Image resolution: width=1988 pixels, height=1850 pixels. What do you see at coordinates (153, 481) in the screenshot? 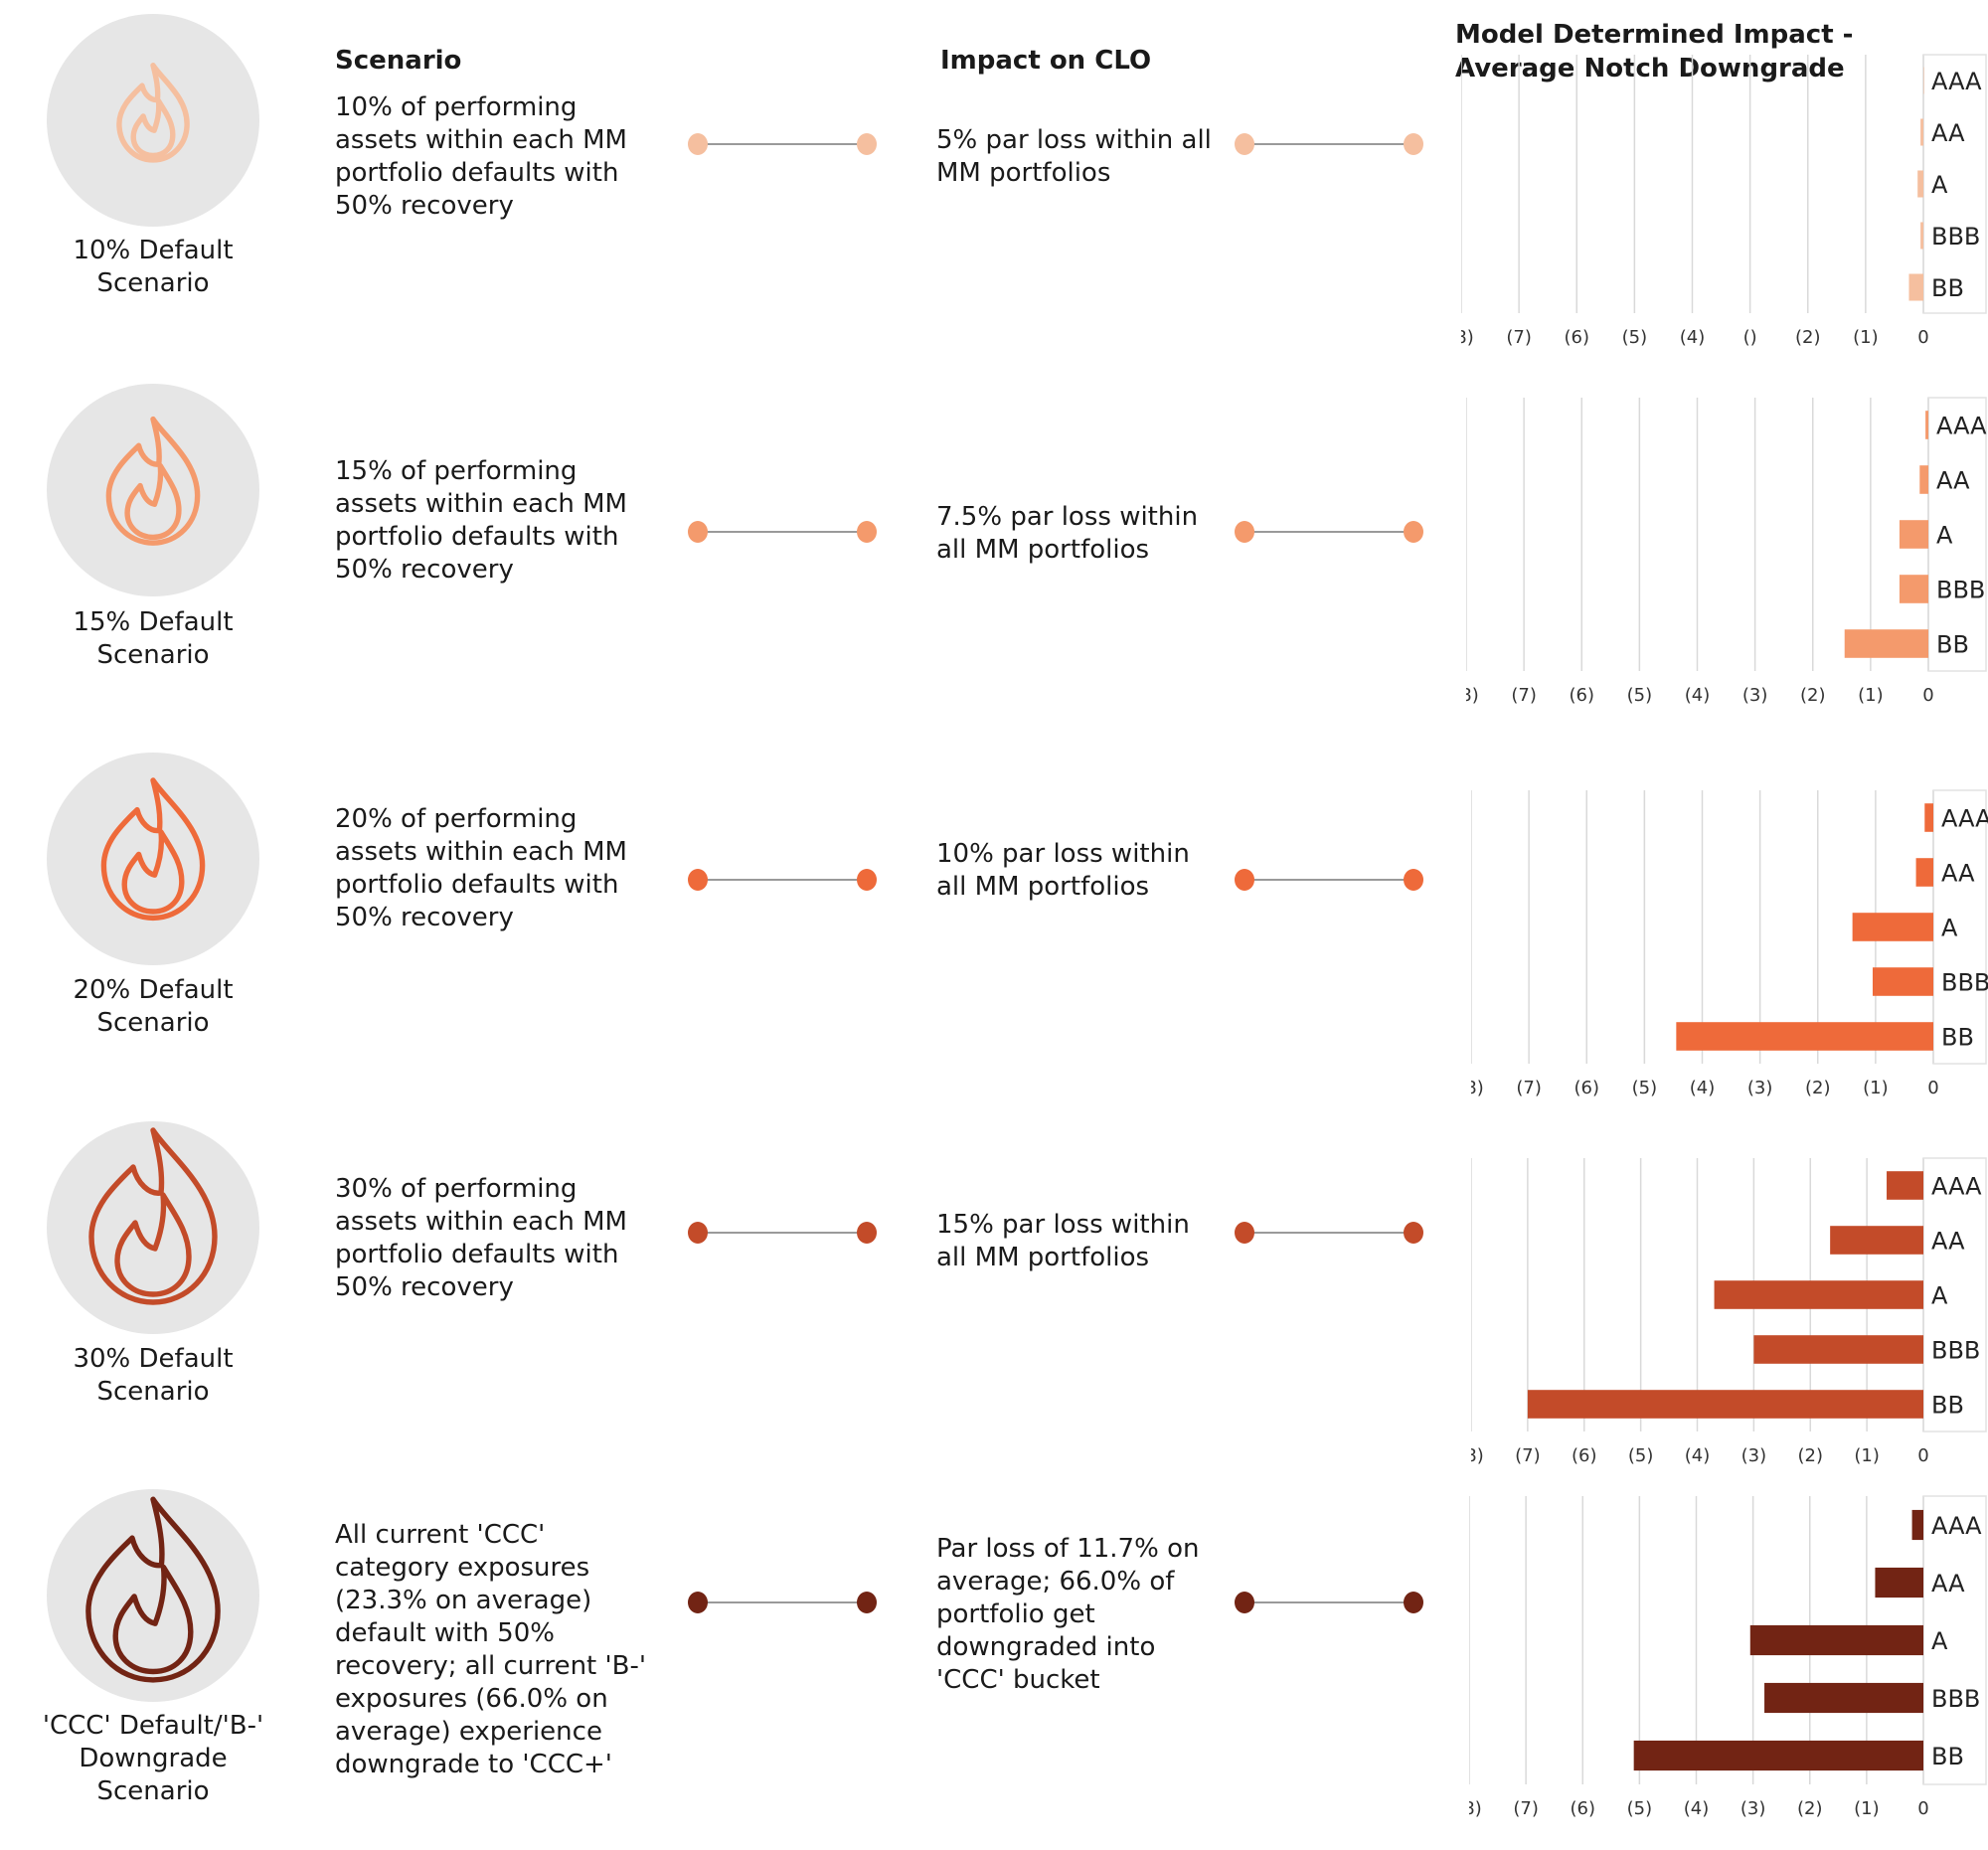
I see `fire-icon` at bounding box center [153, 481].